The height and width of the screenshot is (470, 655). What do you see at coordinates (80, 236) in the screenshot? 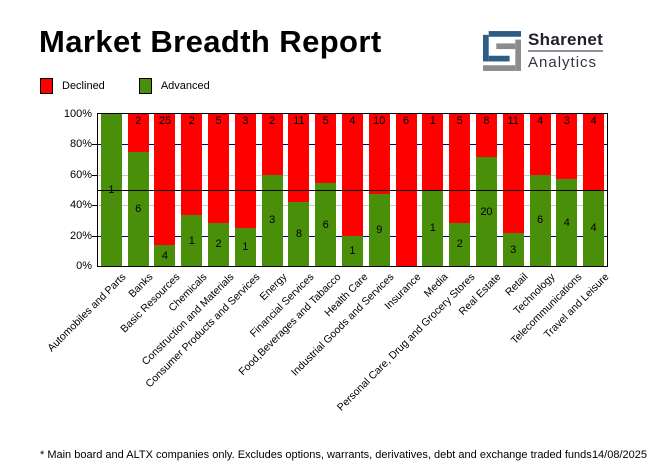
I see `y-axis-label: 20%` at bounding box center [80, 236].